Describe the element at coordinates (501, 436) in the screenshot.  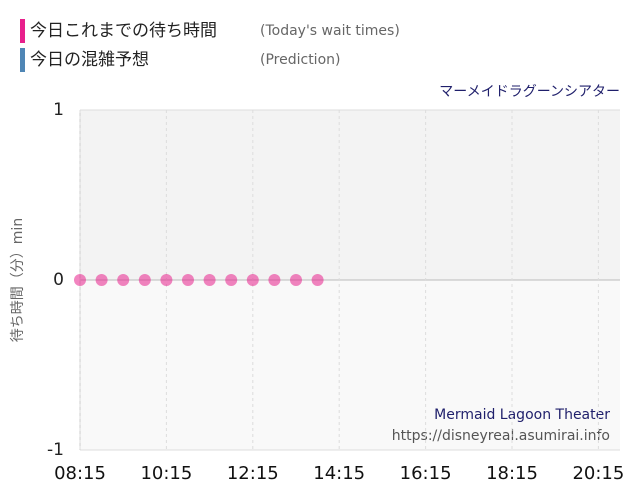
I see `annotation: https://disneyreal.asumirai.info` at that location.